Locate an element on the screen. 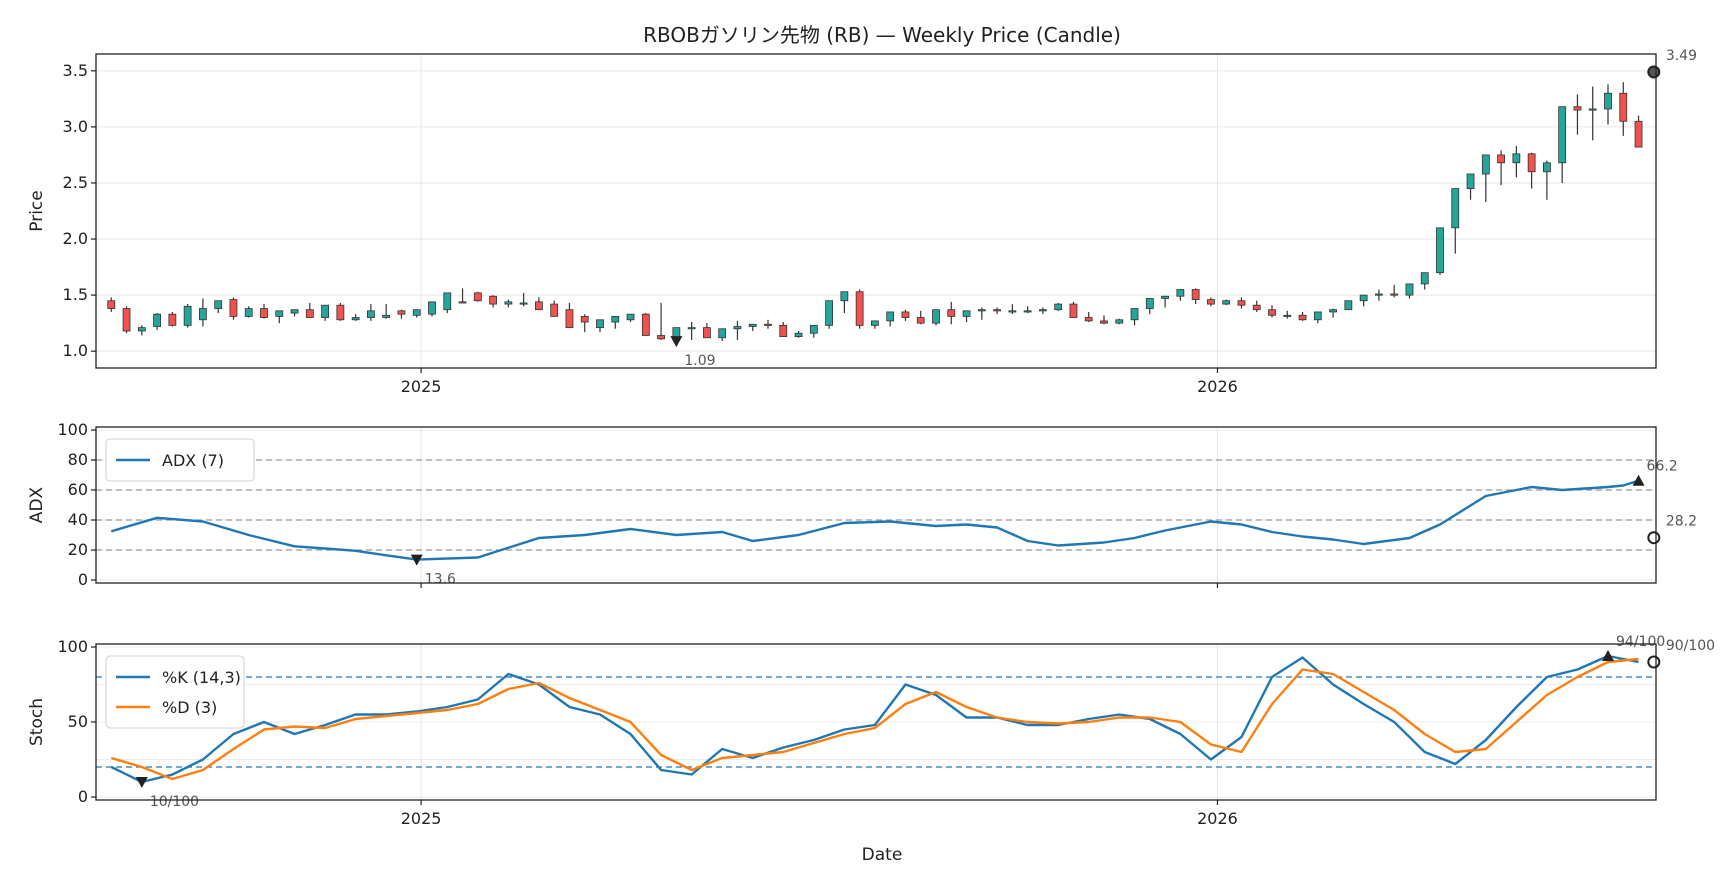 The image size is (1728, 882). stoch-y-tick-label: 0 is located at coordinates (83, 796).